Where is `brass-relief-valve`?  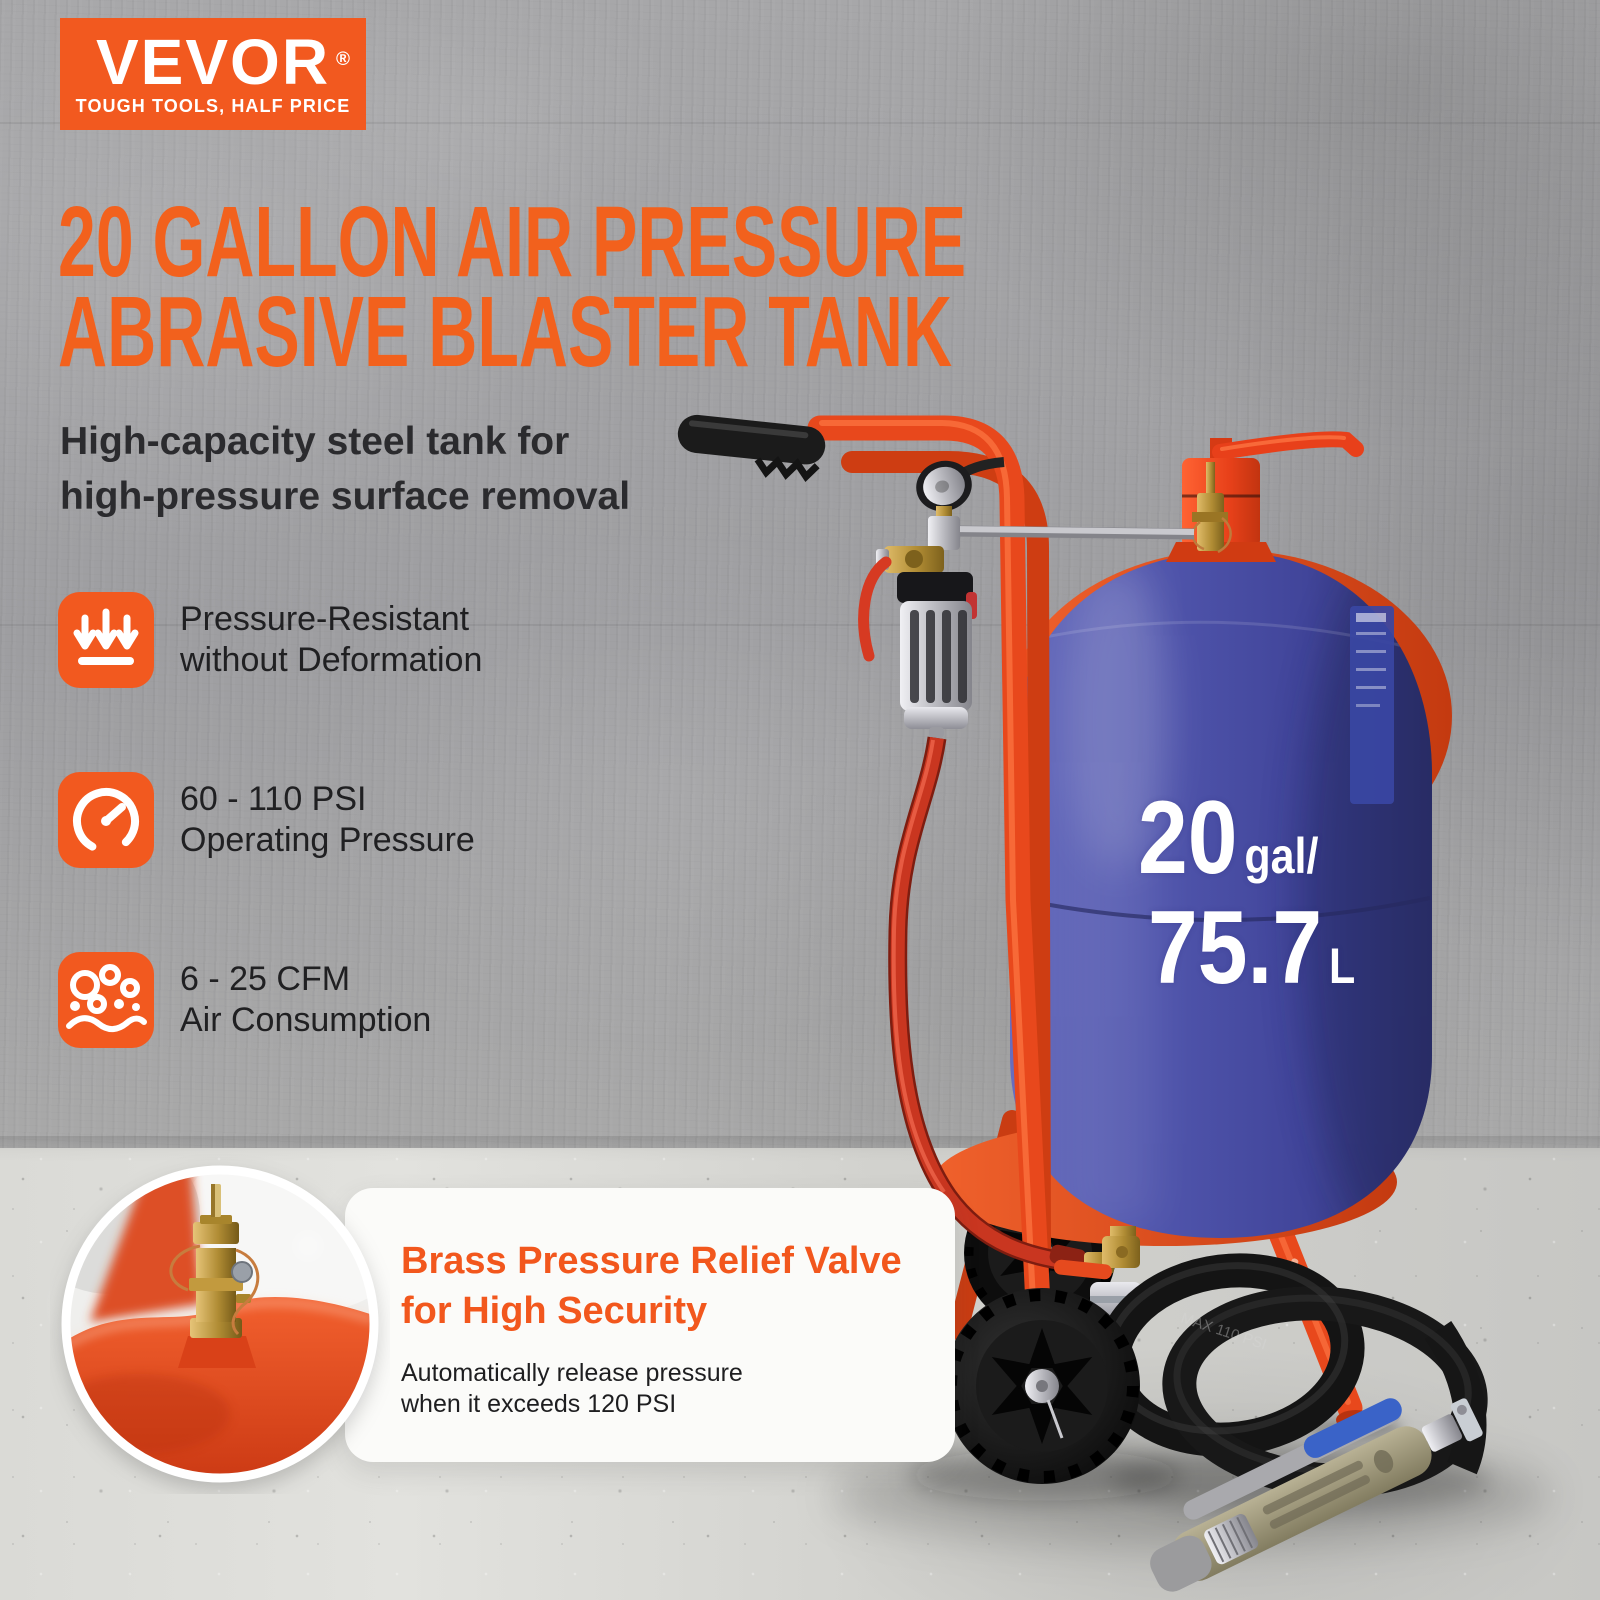 brass-relief-valve is located at coordinates (214, 1276).